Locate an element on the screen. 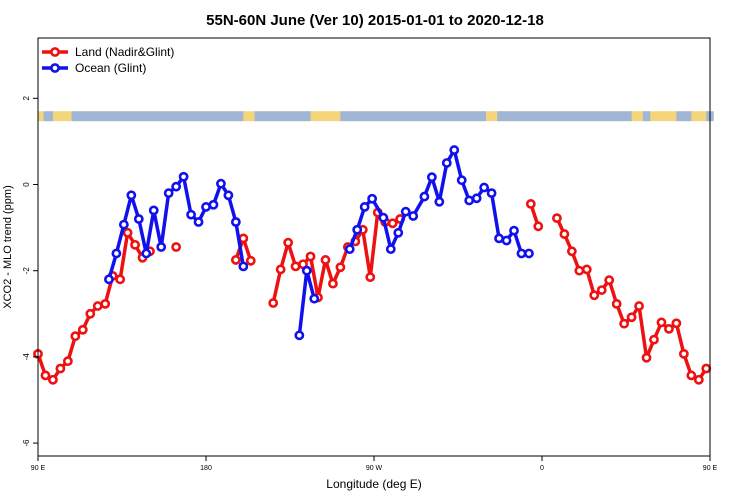 Image resolution: width=750 pixels, height=500 pixels. y-tick-label: 0 is located at coordinates (26, 184).